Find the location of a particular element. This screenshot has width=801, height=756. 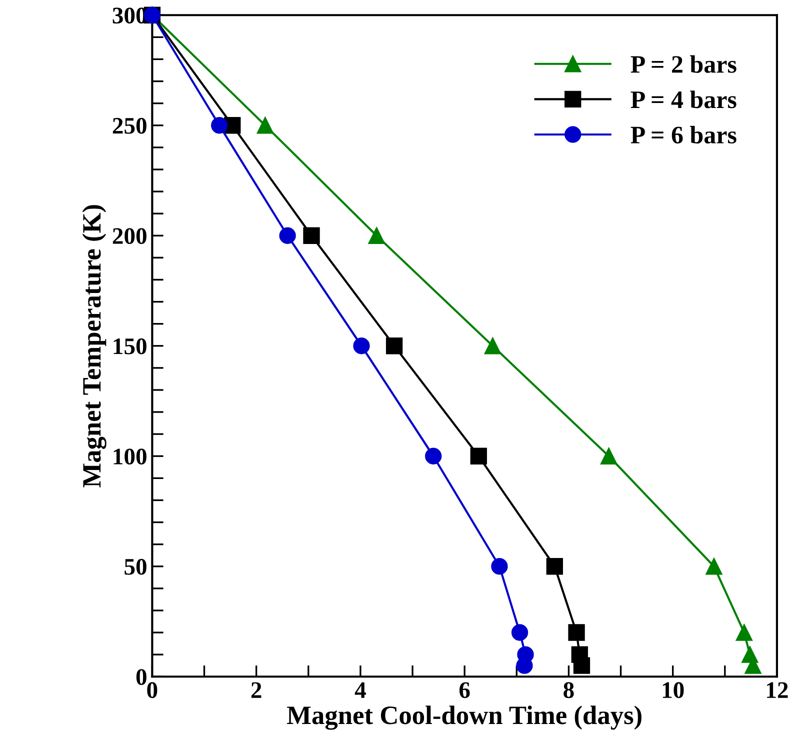

y-tick-label: 150 is located at coordinates (130, 346).